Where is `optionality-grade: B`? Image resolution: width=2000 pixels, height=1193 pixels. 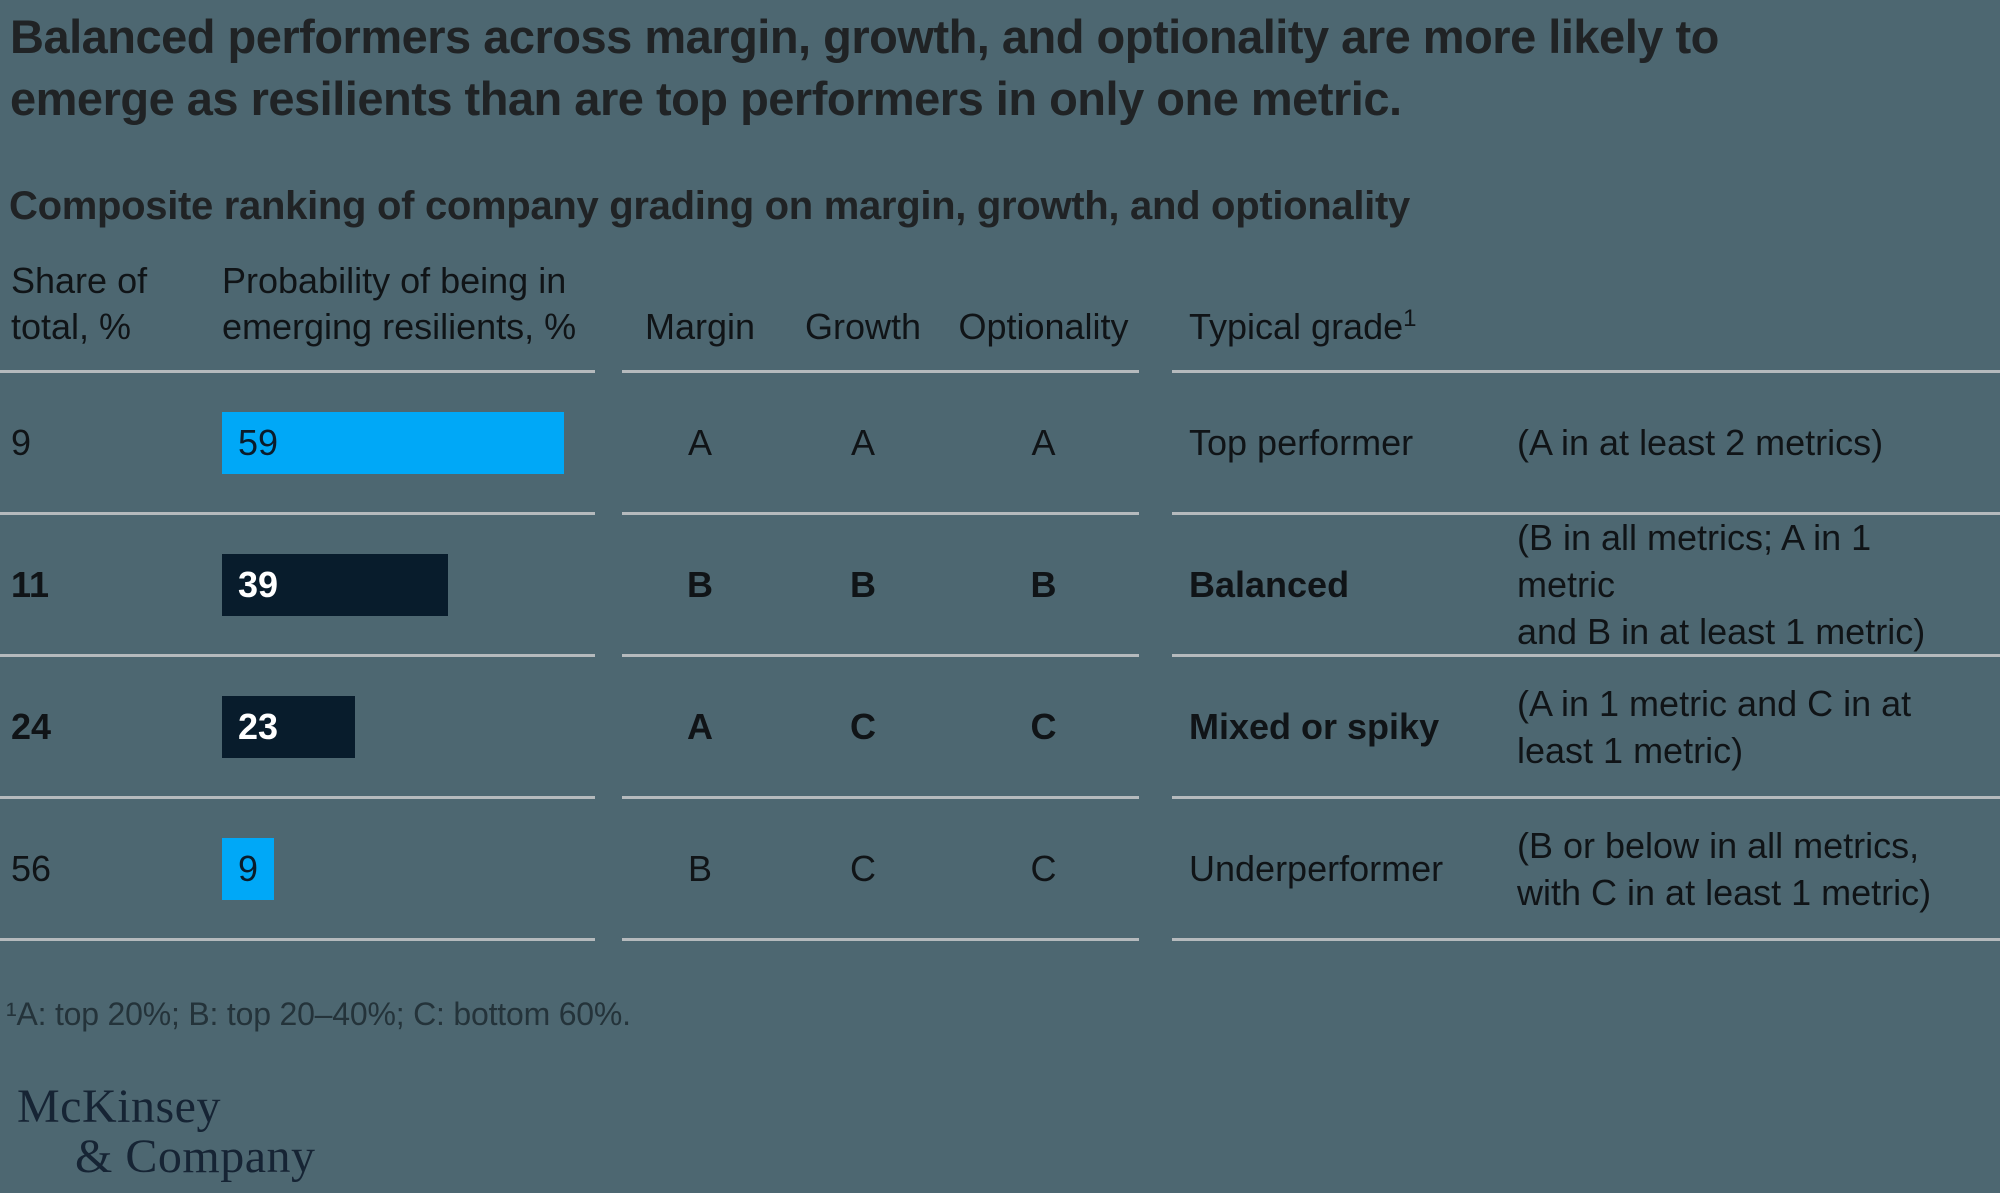
optionality-grade: B is located at coordinates (1043, 584).